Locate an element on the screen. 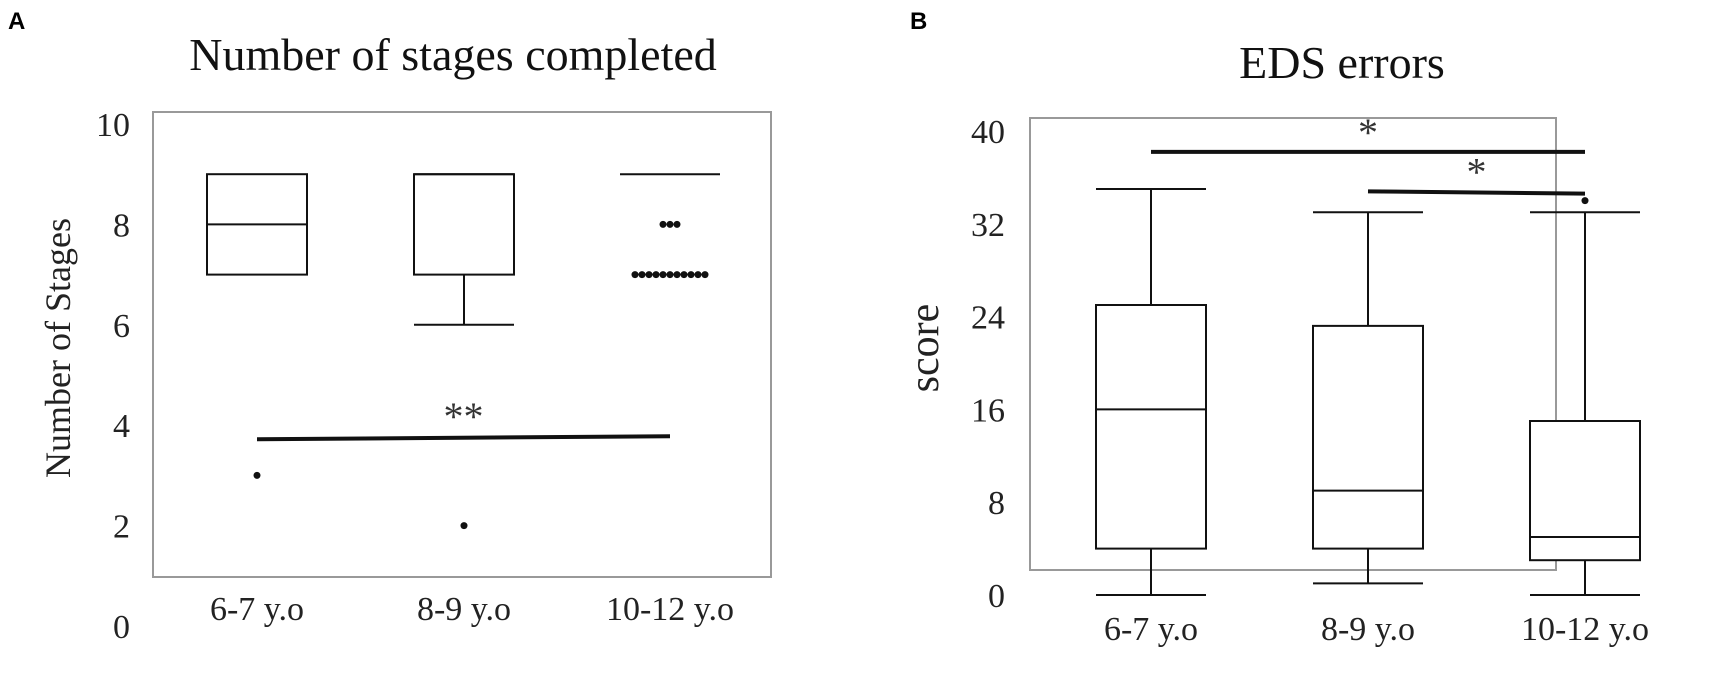  y-tick-label: 2 is located at coordinates (121, 527).